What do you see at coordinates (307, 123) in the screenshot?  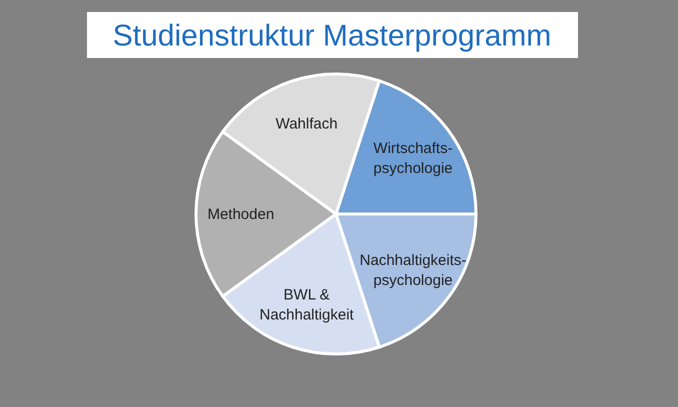 I see `slice-label: Wahlfach` at bounding box center [307, 123].